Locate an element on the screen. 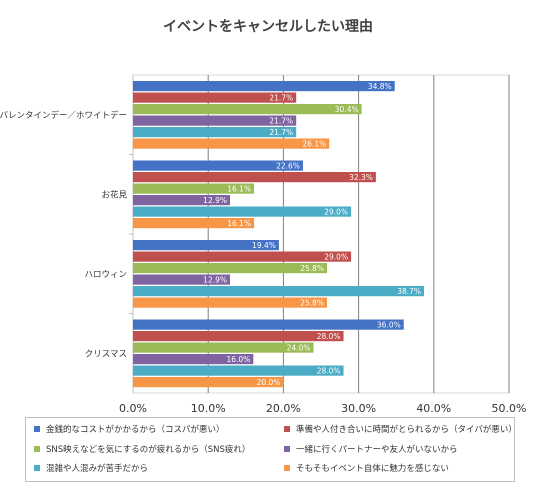 The height and width of the screenshot is (497, 536). legend-label: 一緒に行くパートナーや友人がいないから is located at coordinates (377, 450).